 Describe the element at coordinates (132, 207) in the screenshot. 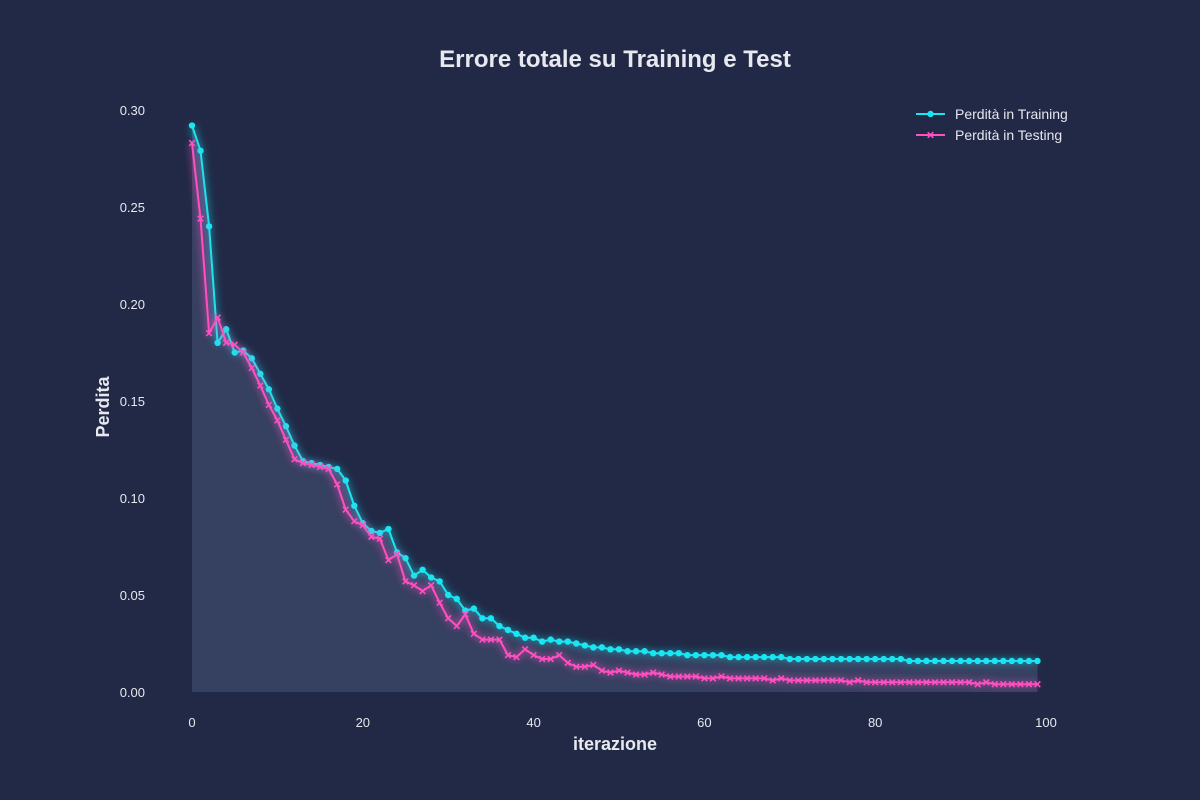

I see `y-tick-label: 0.25` at that location.